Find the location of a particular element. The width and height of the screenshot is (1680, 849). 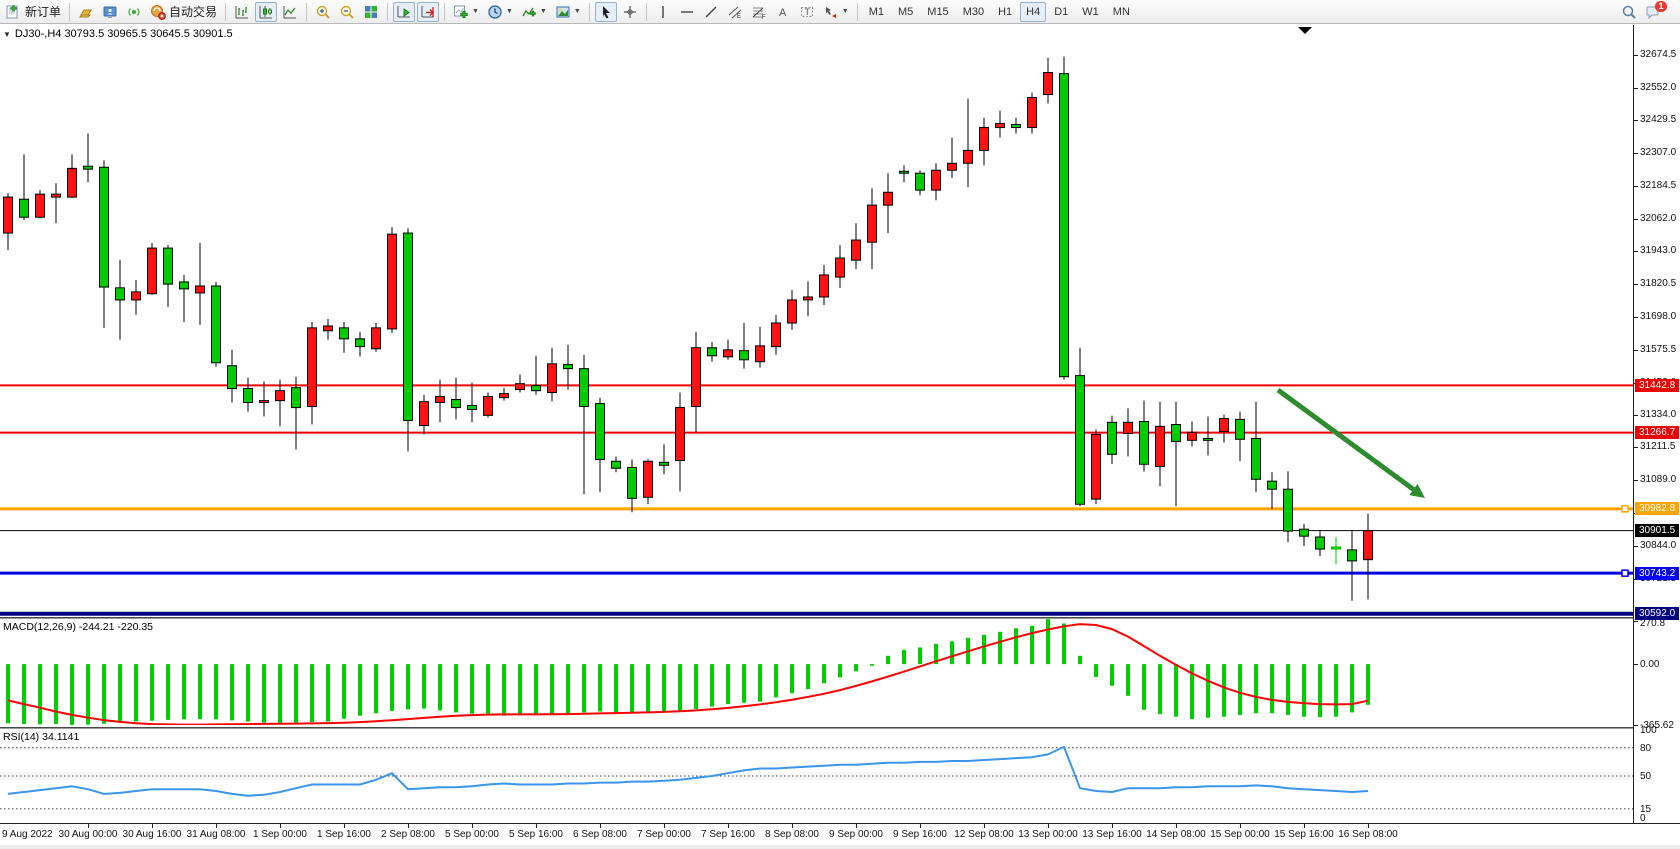

new-chart-button: ▼ is located at coordinates (466, 12).